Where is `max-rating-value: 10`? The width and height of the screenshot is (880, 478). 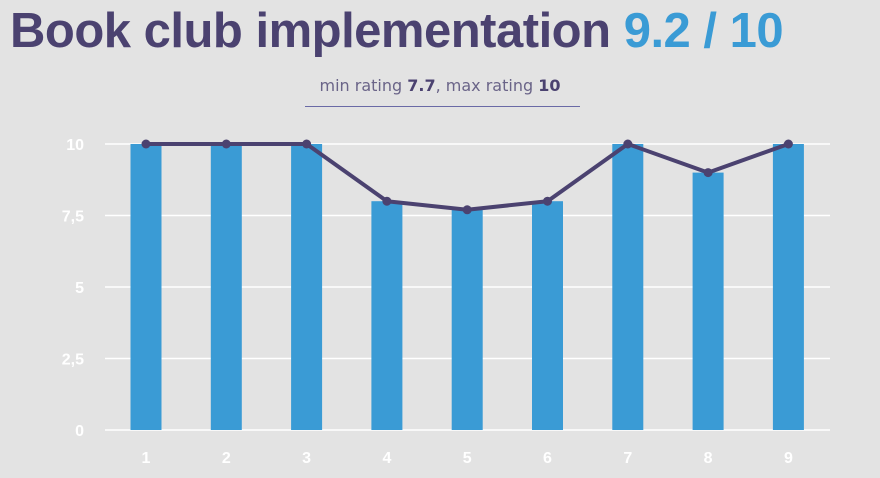
max-rating-value: 10 is located at coordinates (549, 85).